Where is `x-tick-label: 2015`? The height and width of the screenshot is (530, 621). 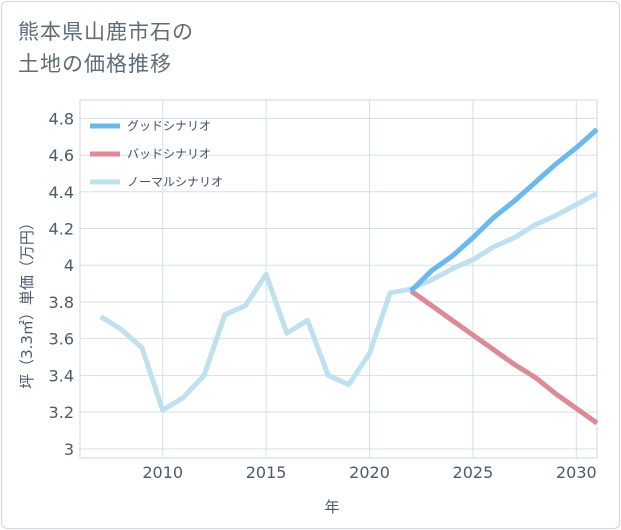
x-tick-label: 2015 is located at coordinates (266, 472).